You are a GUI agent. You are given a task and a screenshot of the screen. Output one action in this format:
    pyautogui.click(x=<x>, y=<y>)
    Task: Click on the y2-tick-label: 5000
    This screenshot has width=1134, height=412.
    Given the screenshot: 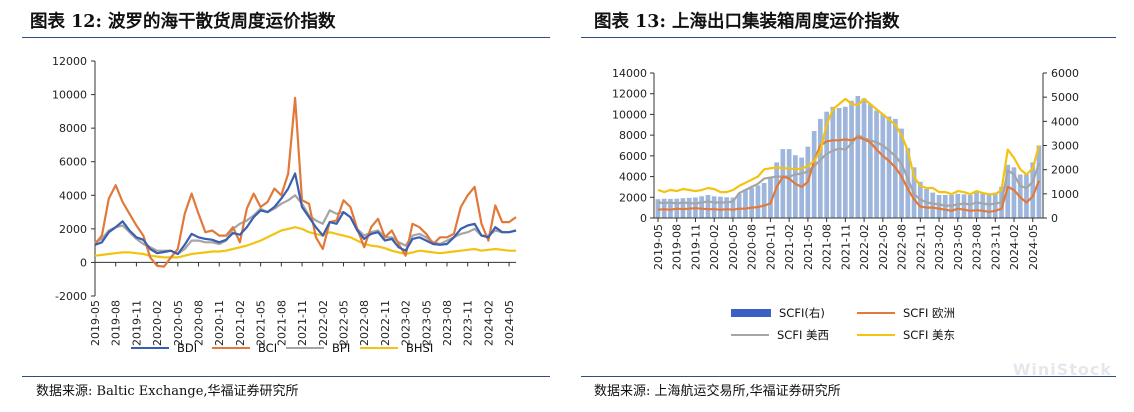 What is the action you would take?
    pyautogui.click(x=1065, y=97)
    